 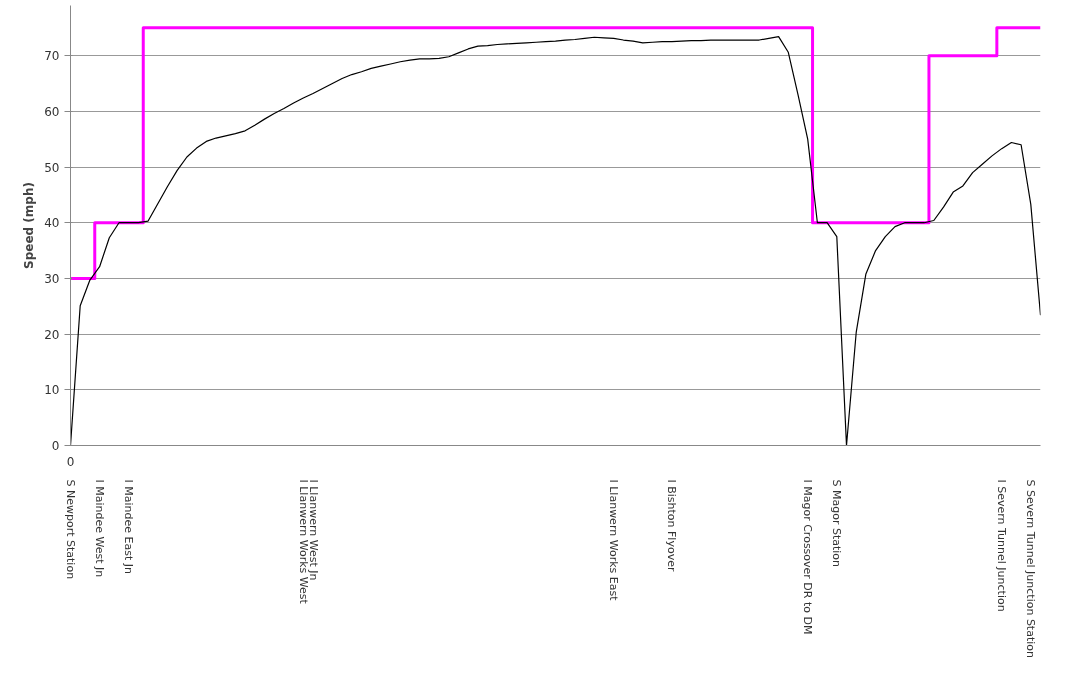 What do you see at coordinates (52, 390) in the screenshot?
I see `y-tick-label: 10` at bounding box center [52, 390].